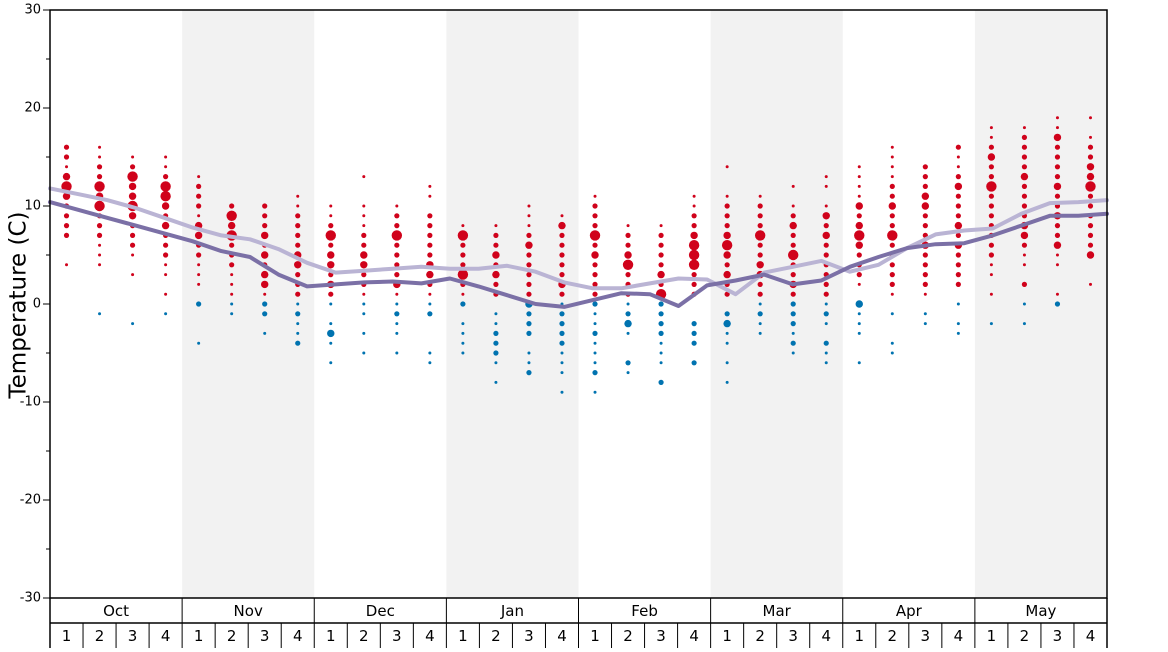 The height and width of the screenshot is (652, 1168). Describe the element at coordinates (380, 611) in the screenshot. I see `month-label-dec: Dec` at that location.